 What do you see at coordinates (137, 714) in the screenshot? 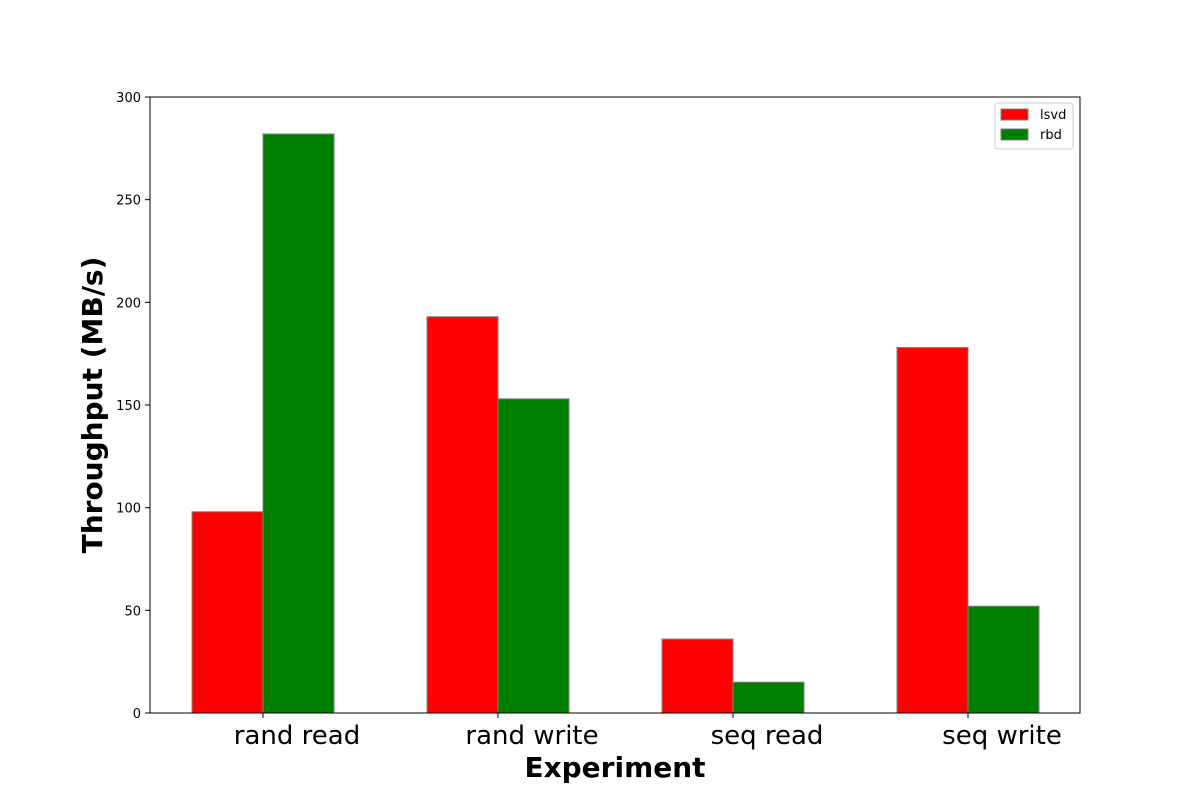
I see `y-tick-label-0: 0` at bounding box center [137, 714].